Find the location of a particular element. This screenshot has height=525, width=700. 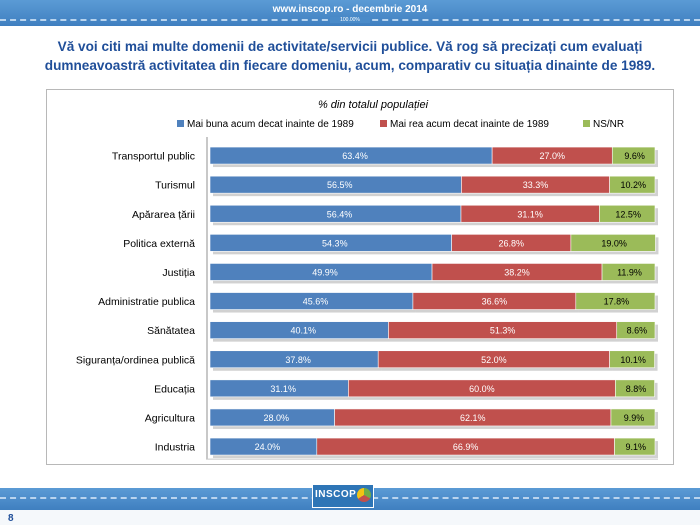

category-label: Administratie publica is located at coordinates (146, 302).